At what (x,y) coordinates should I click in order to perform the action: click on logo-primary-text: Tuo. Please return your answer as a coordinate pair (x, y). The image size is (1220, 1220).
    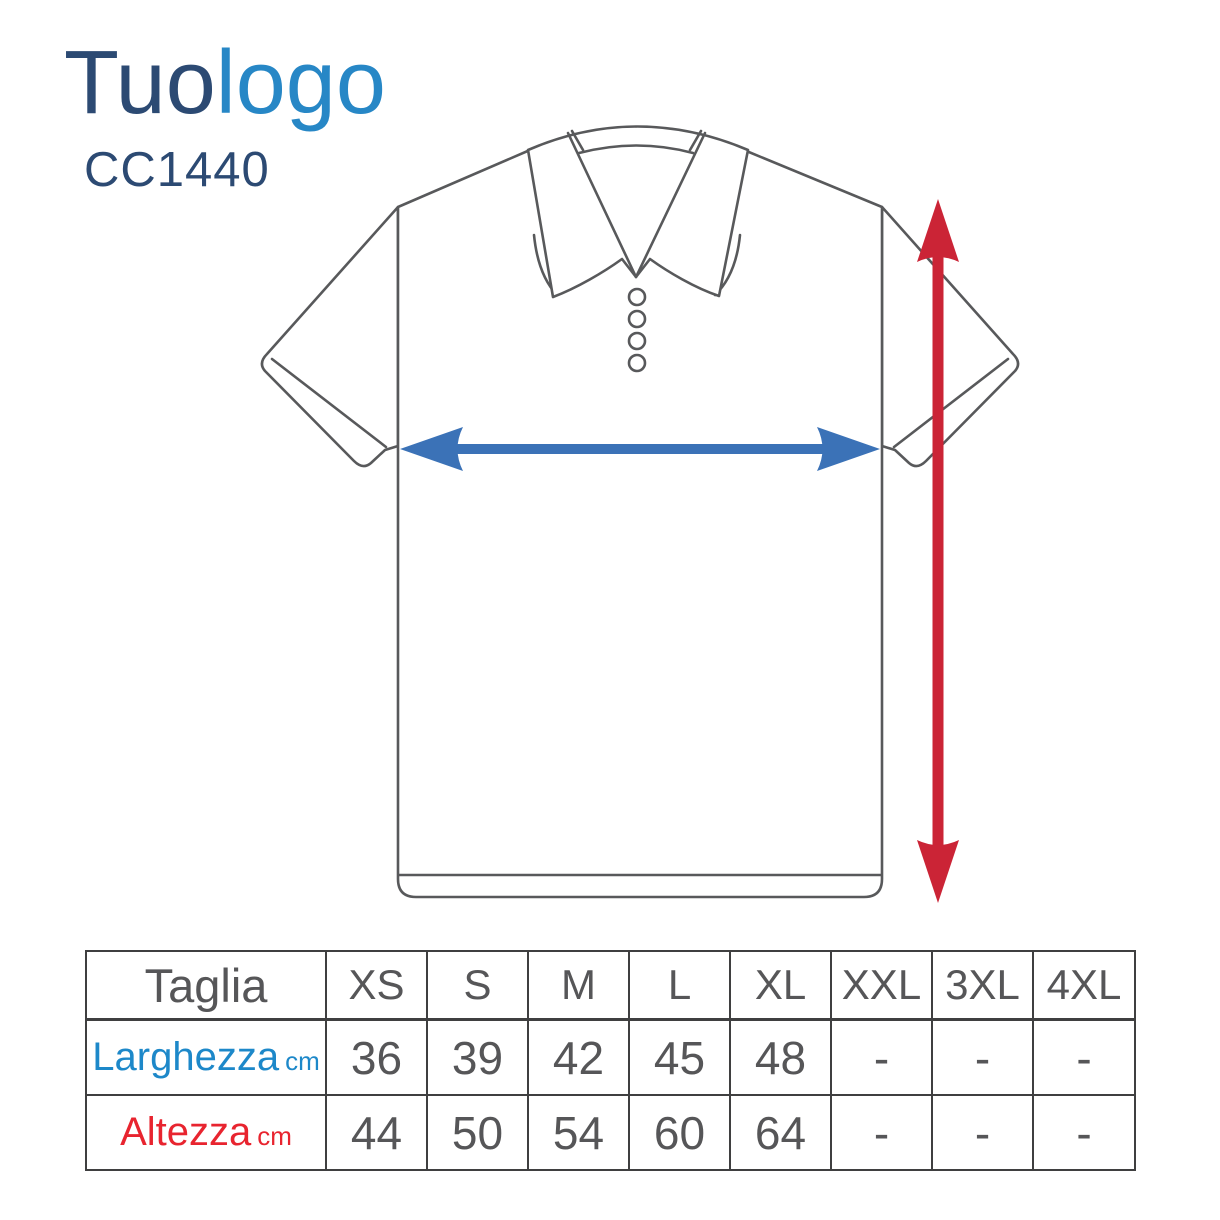
    Looking at the image, I should click on (140, 83).